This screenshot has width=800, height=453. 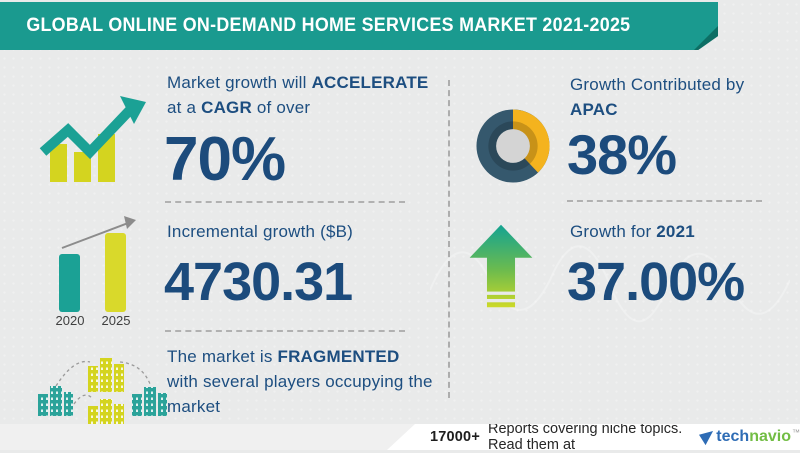 What do you see at coordinates (260, 231) in the screenshot?
I see `incremental-growth-label: Incremental growth ($B)` at bounding box center [260, 231].